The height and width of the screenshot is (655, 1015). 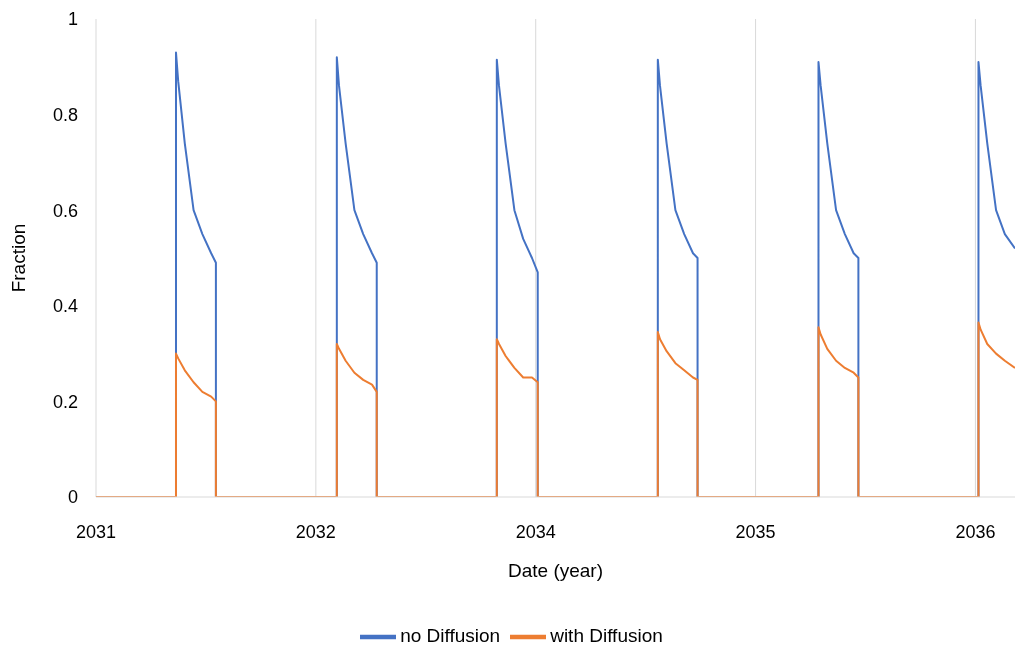 What do you see at coordinates (72, 19) in the screenshot?
I see `y-tick-label: 1` at bounding box center [72, 19].